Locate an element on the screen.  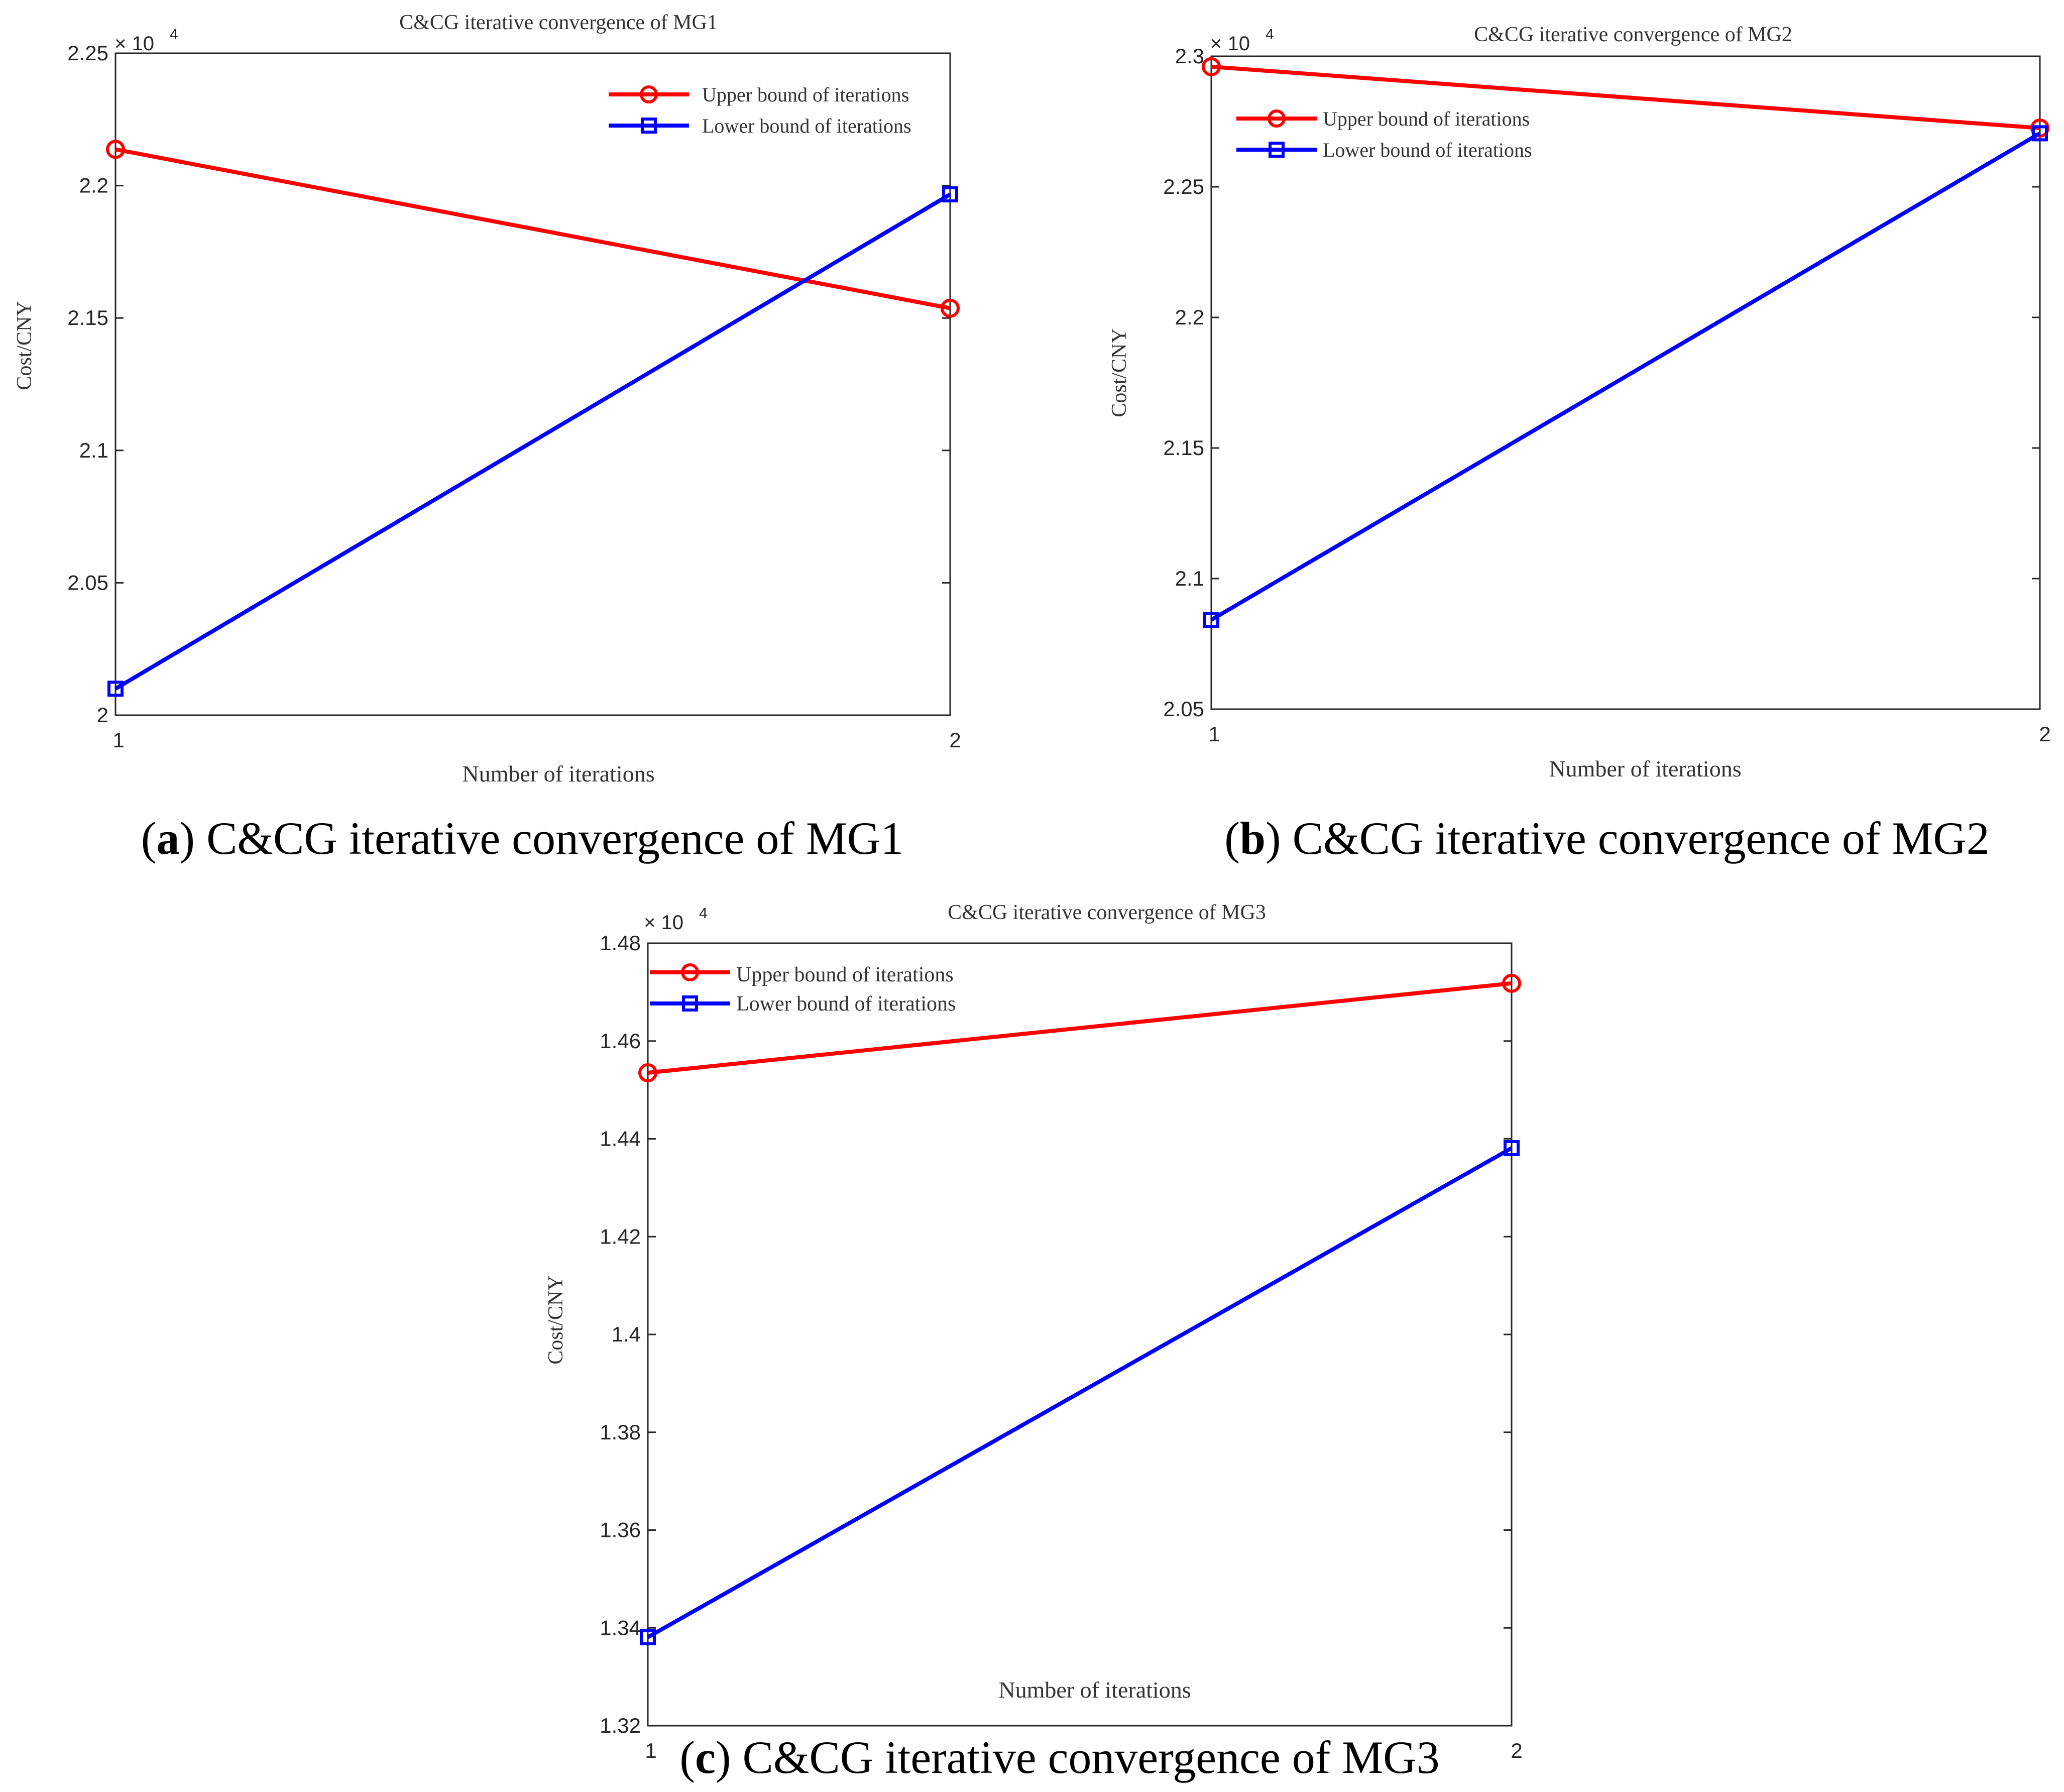
chart-c-caption: (c) C&CG iterative convergence of MG3 is located at coordinates (1059, 1757).